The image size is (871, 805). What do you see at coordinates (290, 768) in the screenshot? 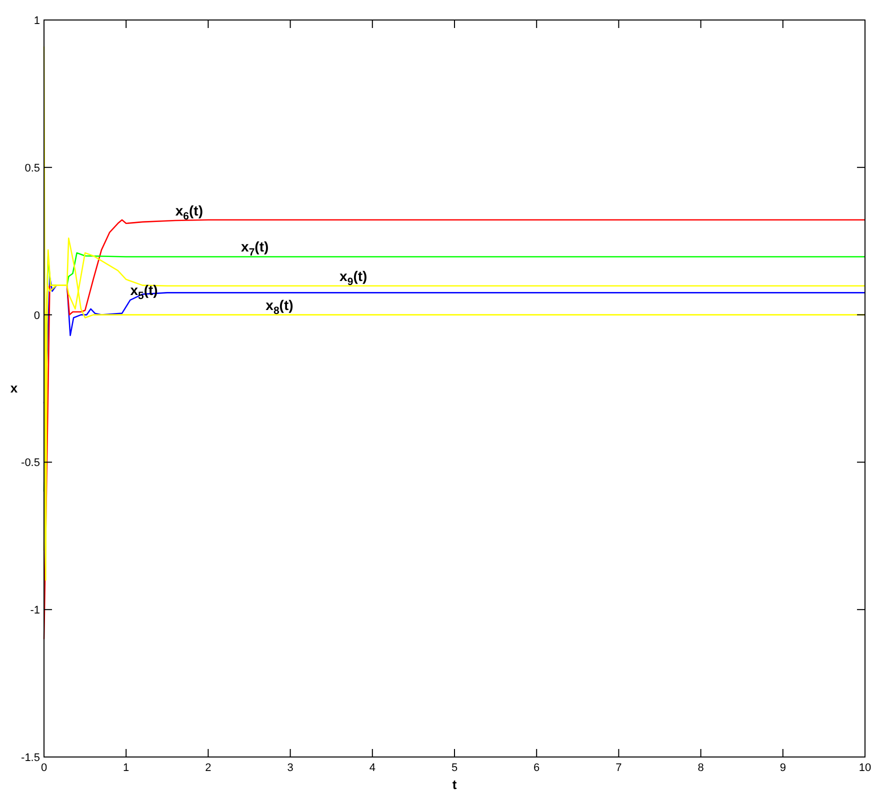
I see `x-tick-label: 3` at bounding box center [290, 768].